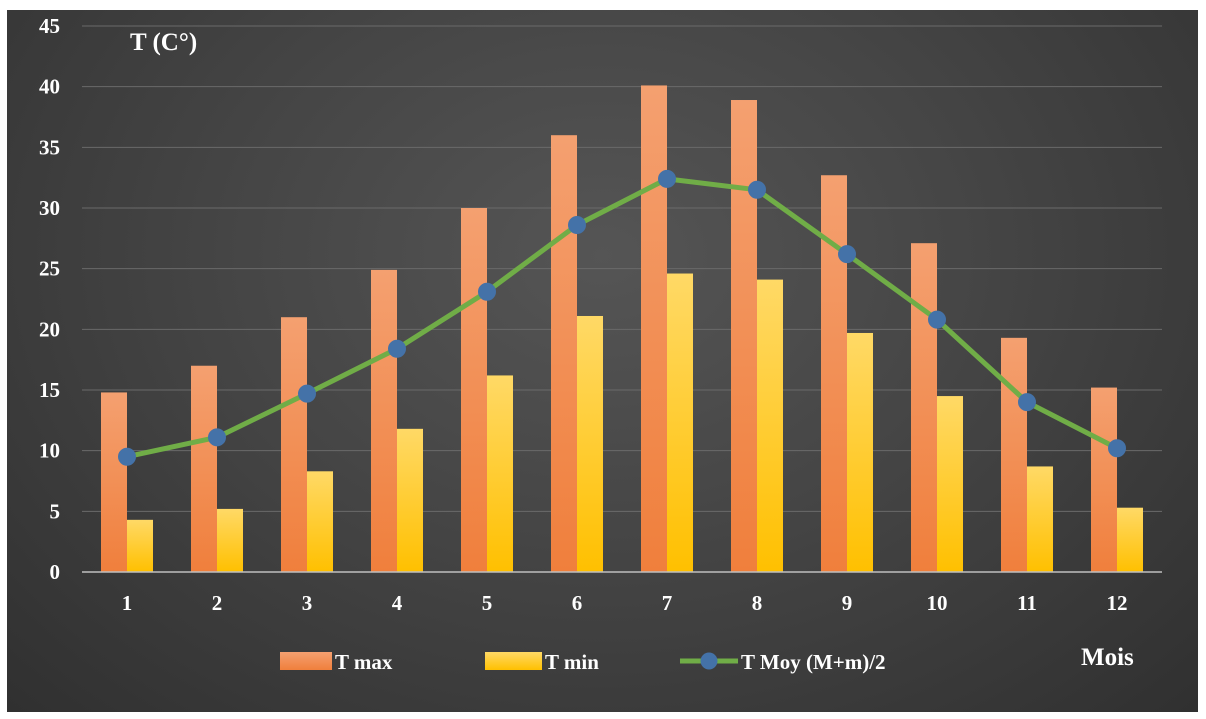 This screenshot has height=719, width=1206. What do you see at coordinates (1027, 603) in the screenshot?
I see `x-tick-label: 11` at bounding box center [1027, 603].